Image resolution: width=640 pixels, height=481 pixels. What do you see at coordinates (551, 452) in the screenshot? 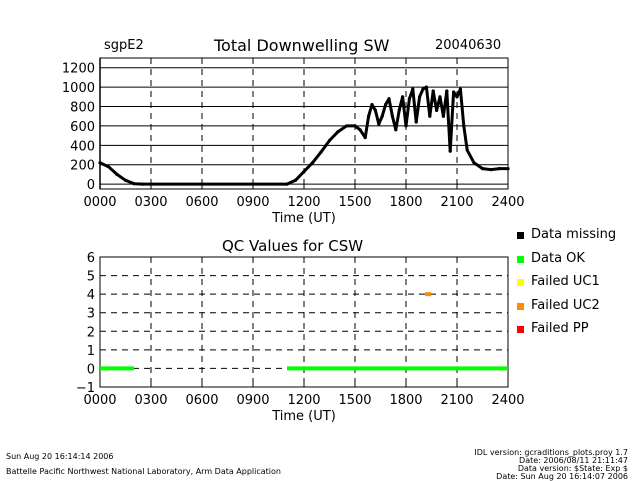
I see `footer-idl-version: IDL version: gcraditions_plots.proy 1.7` at bounding box center [551, 452].